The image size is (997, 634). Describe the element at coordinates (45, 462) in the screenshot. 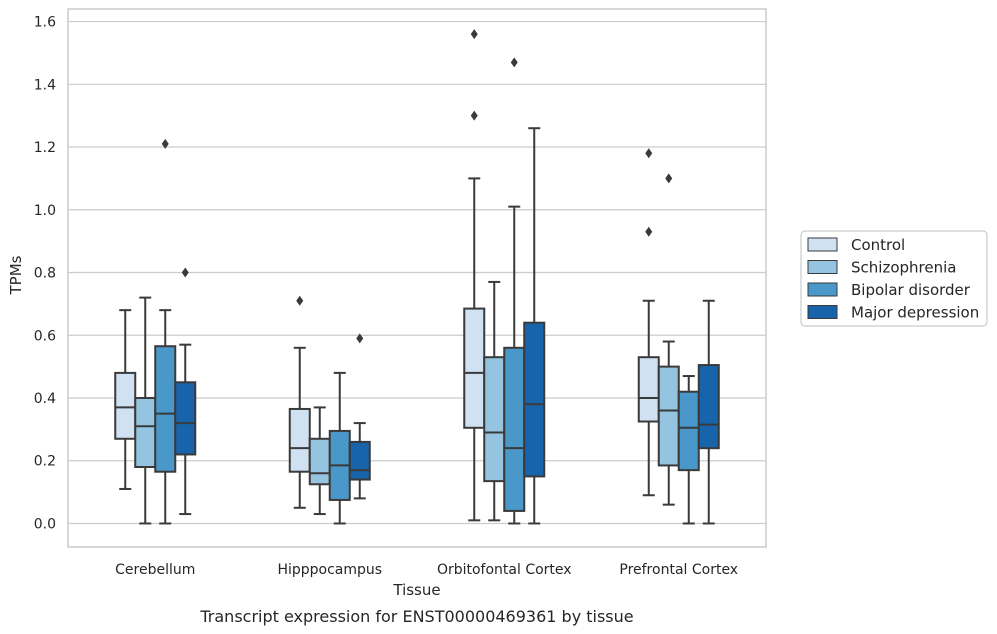

I see `y-tick-label: 0.2` at that location.